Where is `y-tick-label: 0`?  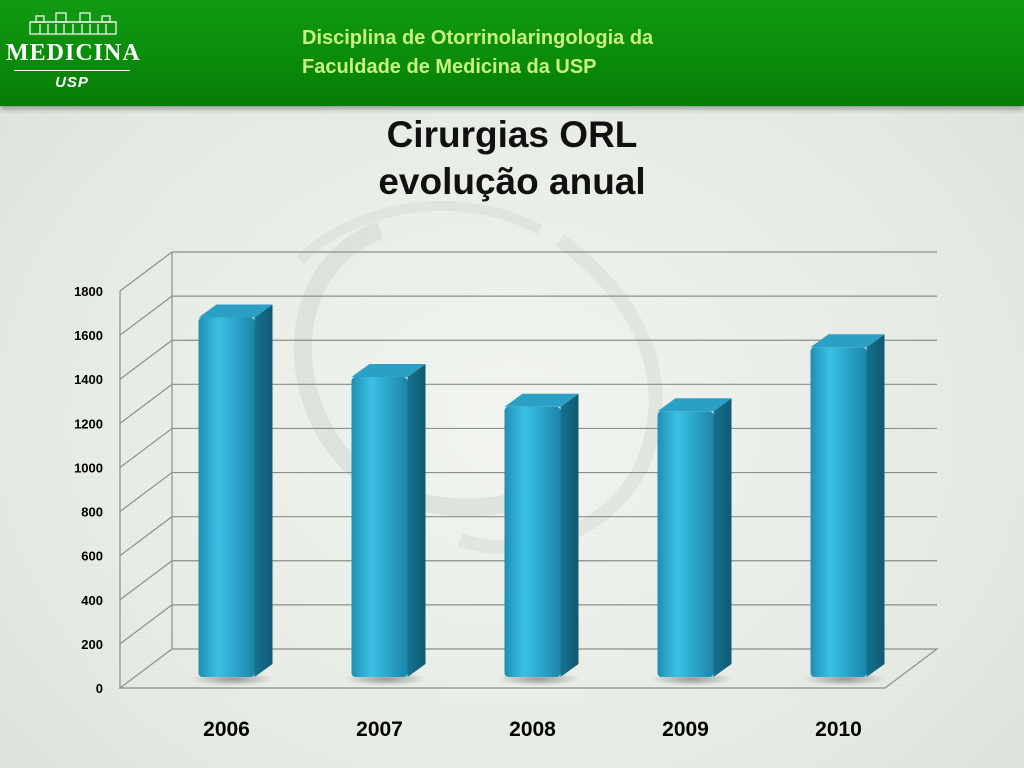
y-tick-label: 0 is located at coordinates (99, 688).